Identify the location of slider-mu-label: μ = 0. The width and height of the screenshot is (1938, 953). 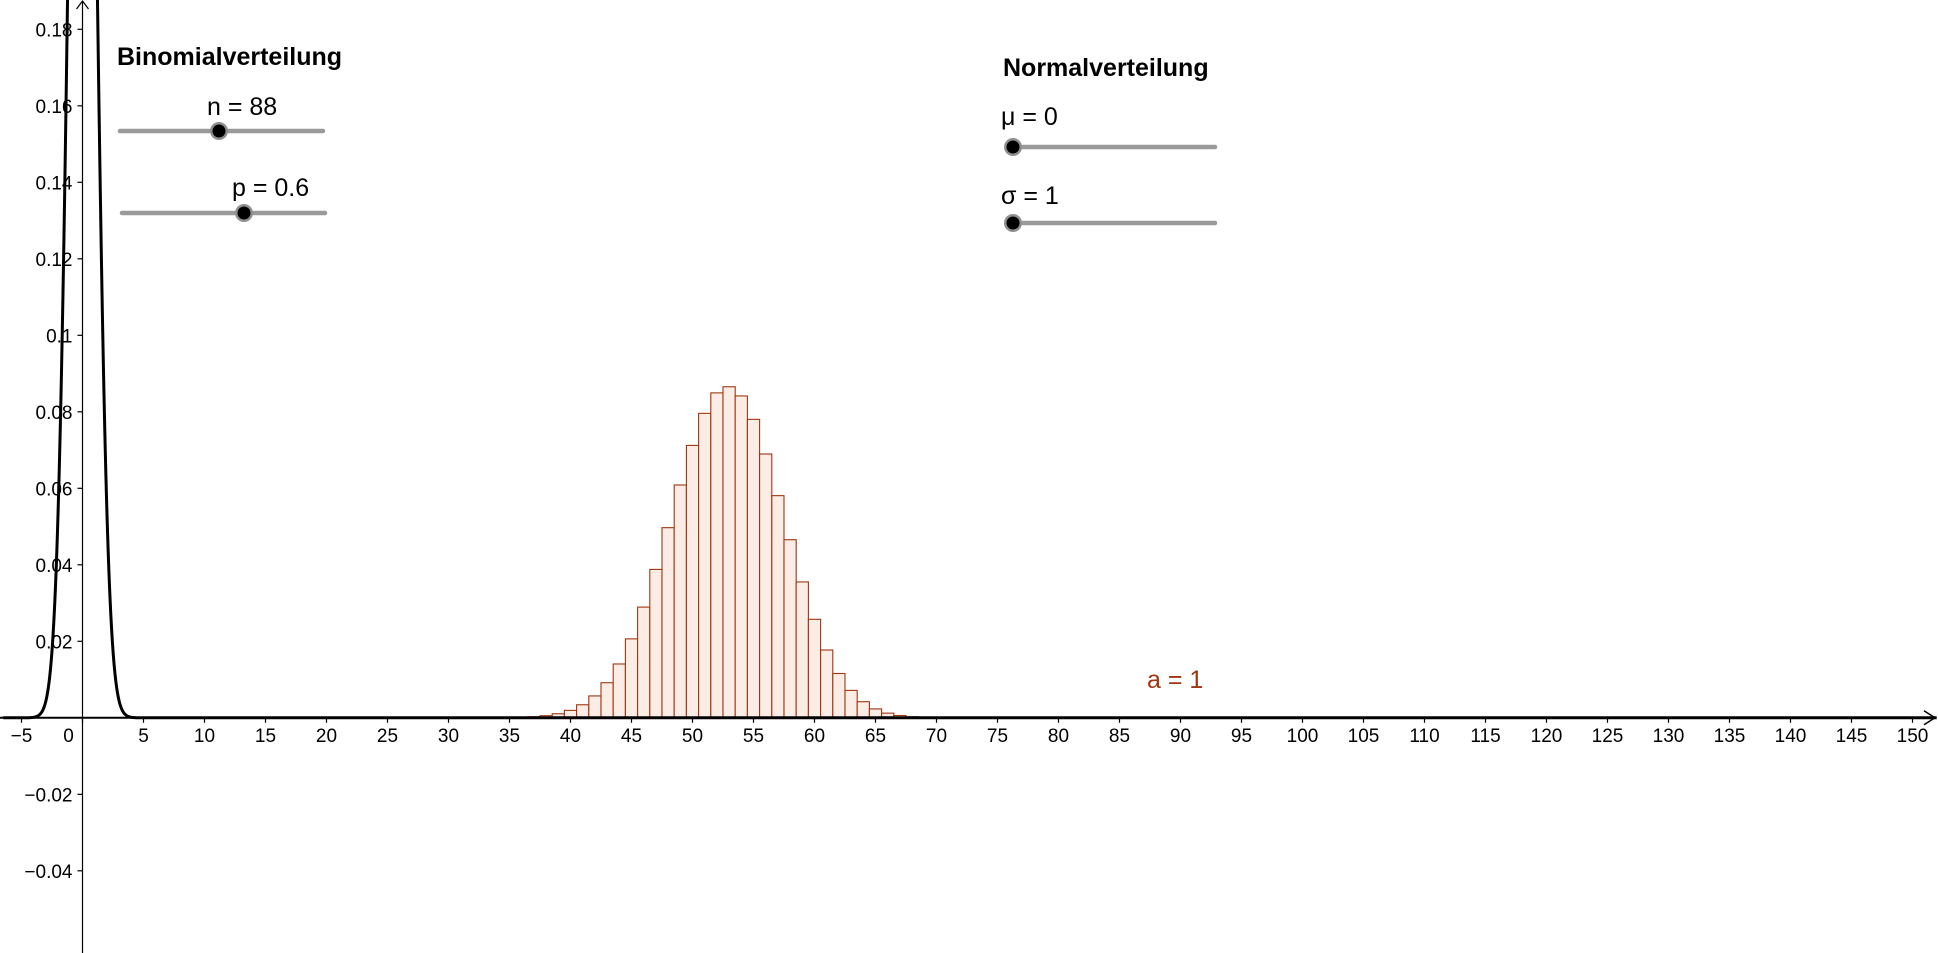
(1029, 117).